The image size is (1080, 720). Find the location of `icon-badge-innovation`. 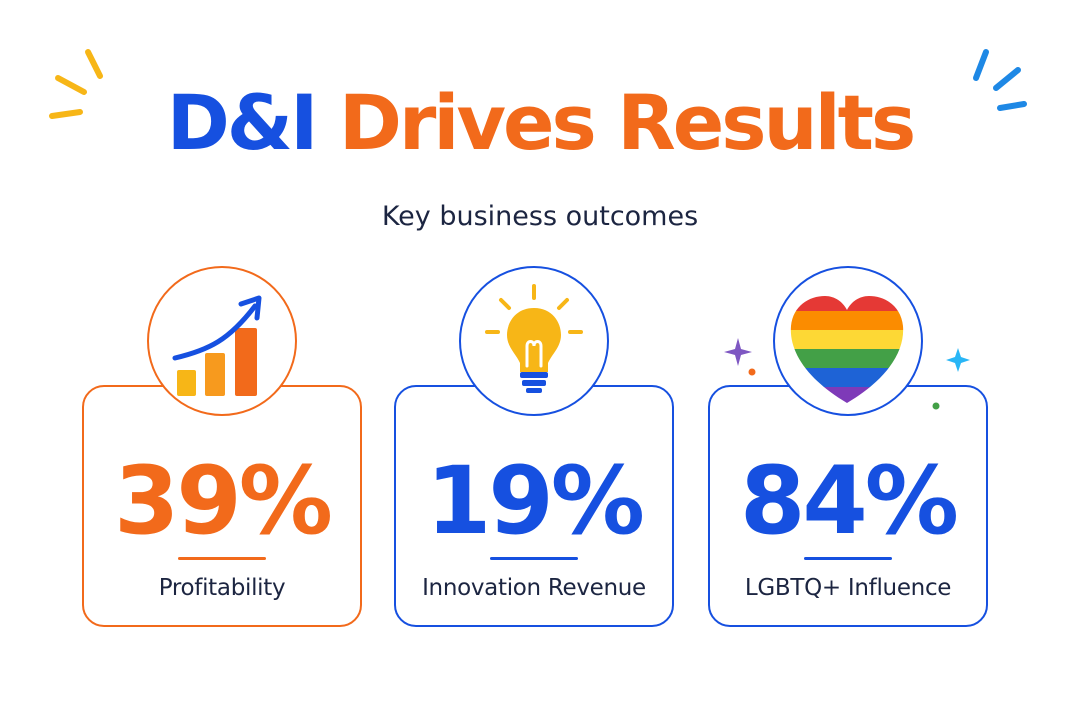

icon-badge-innovation is located at coordinates (534, 341).